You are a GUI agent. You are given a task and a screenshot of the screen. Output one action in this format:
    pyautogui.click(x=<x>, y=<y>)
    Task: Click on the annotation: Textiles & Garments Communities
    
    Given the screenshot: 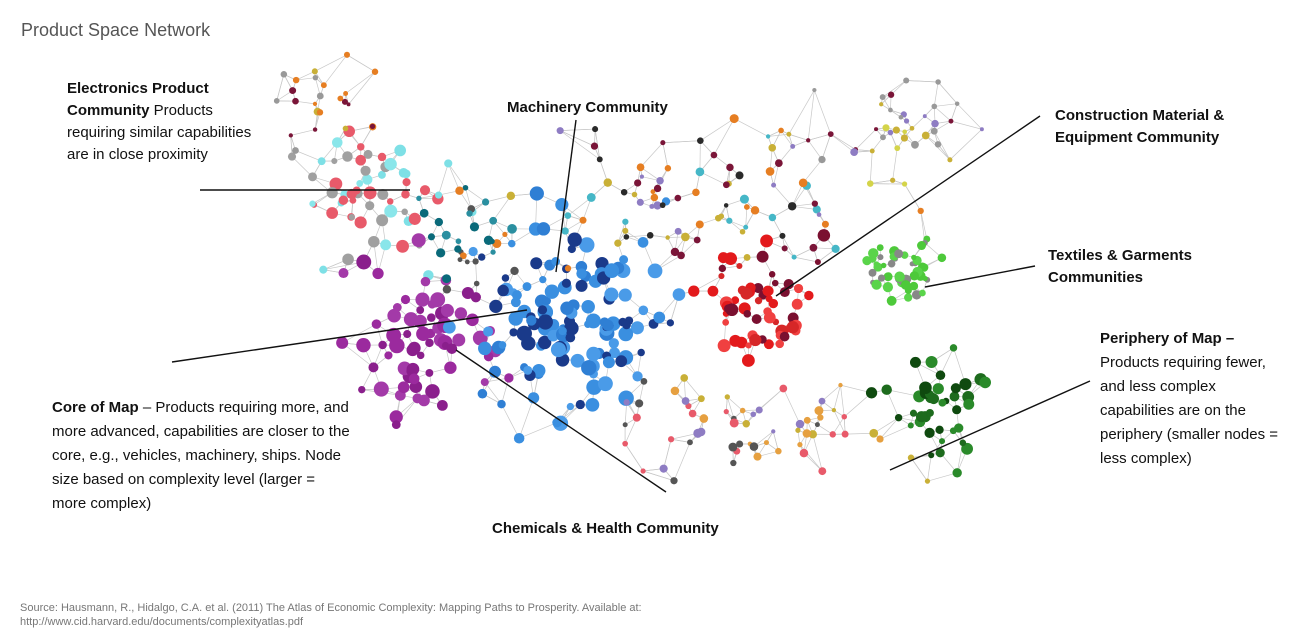 What is the action you would take?
    pyautogui.click(x=1148, y=267)
    